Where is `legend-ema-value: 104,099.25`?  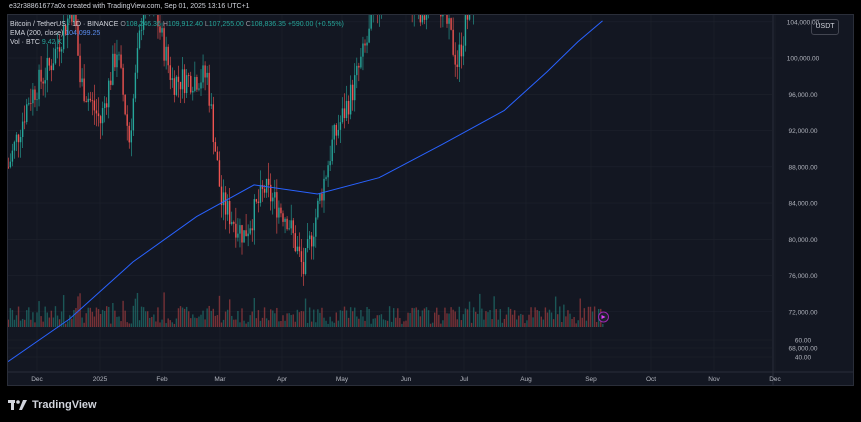
legend-ema-value: 104,099.25 is located at coordinates (83, 33).